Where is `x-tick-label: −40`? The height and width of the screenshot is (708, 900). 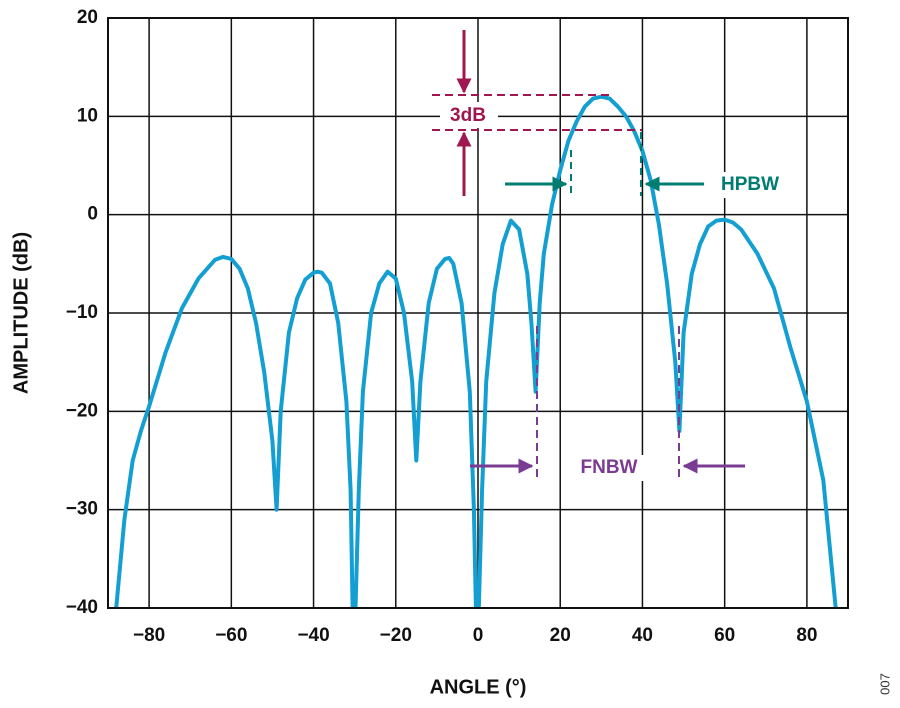 x-tick-label: −40 is located at coordinates (313, 635).